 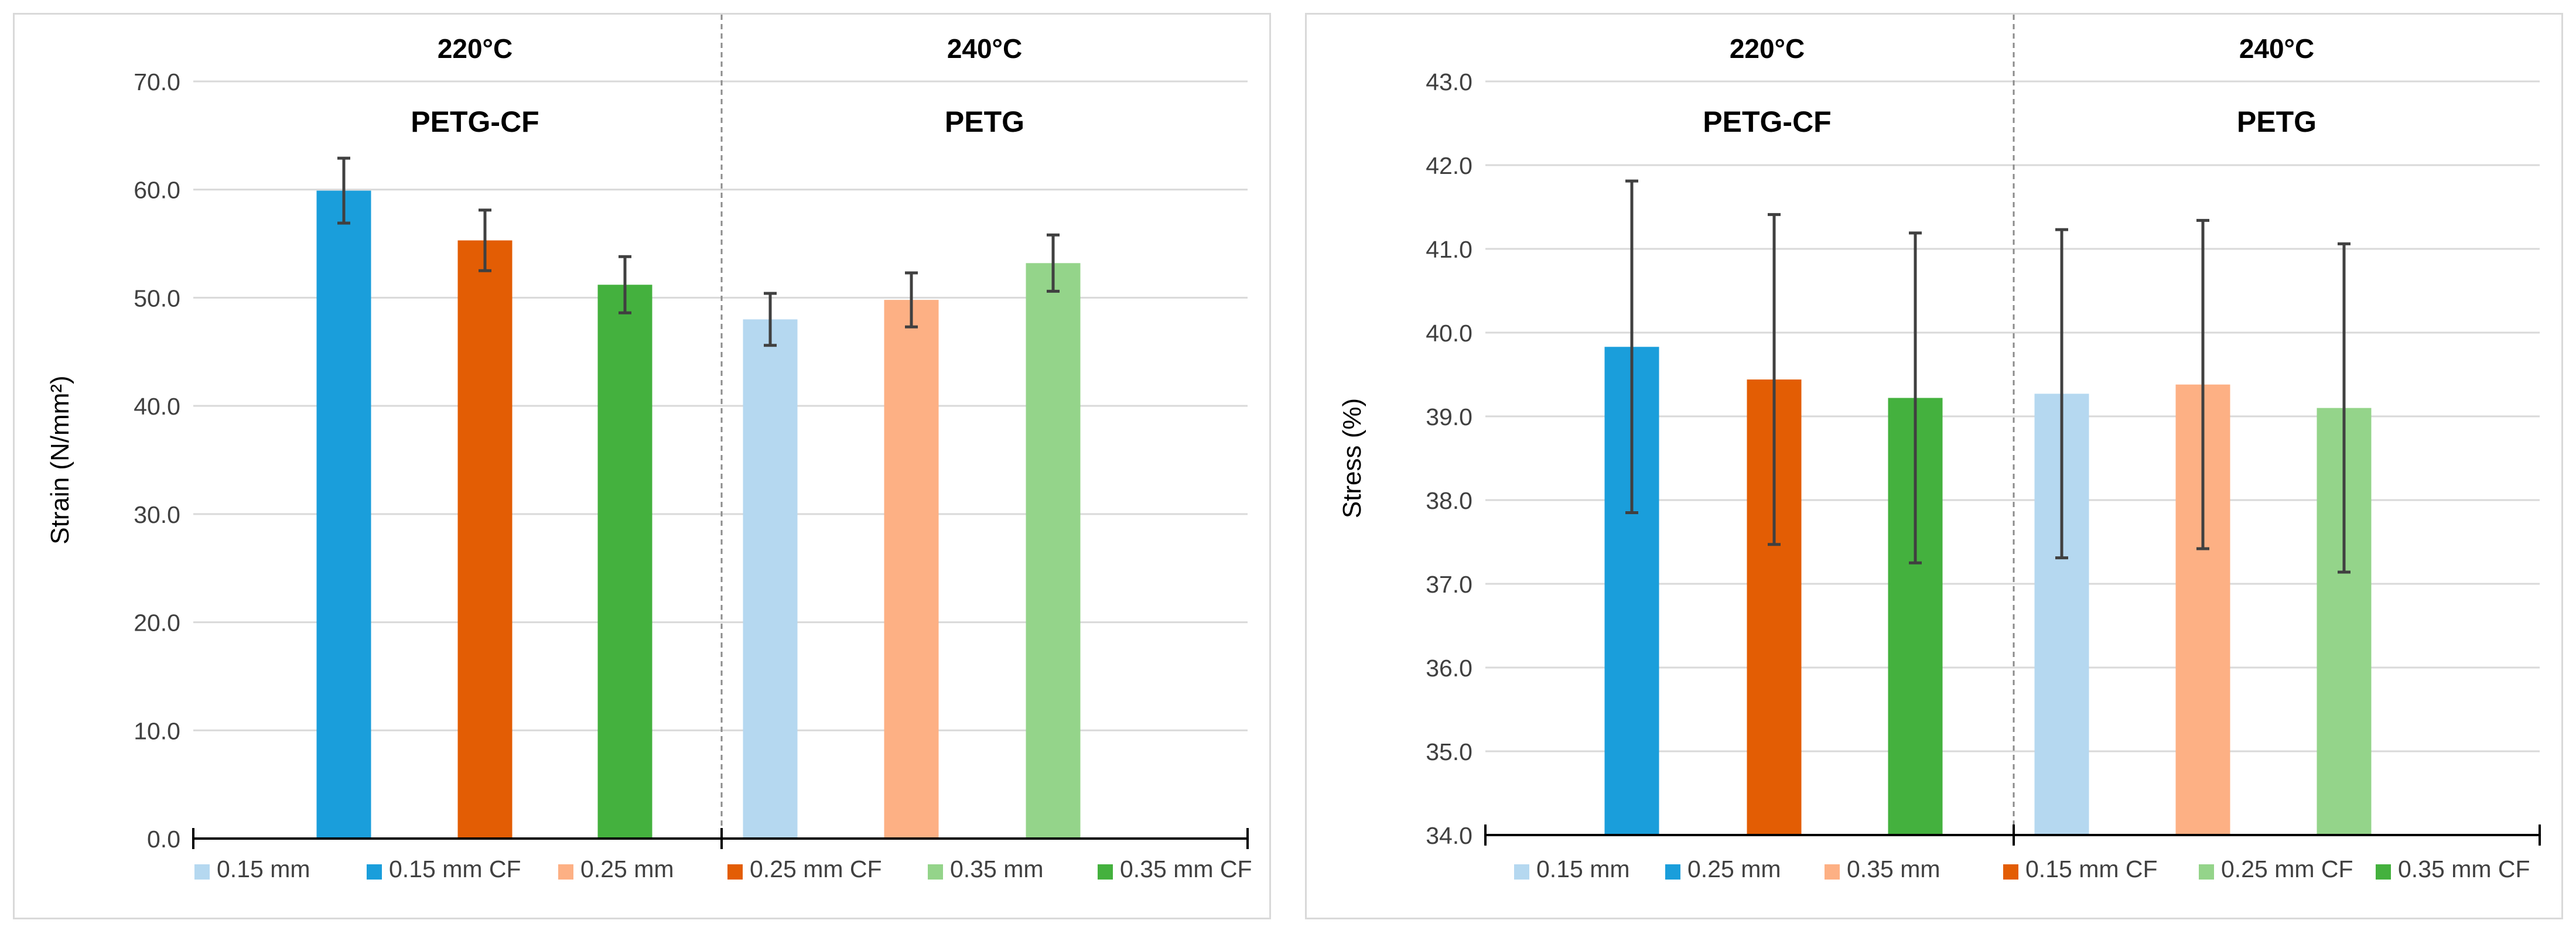 What do you see at coordinates (157, 82) in the screenshot?
I see `y-tick-label: 70.0` at bounding box center [157, 82].